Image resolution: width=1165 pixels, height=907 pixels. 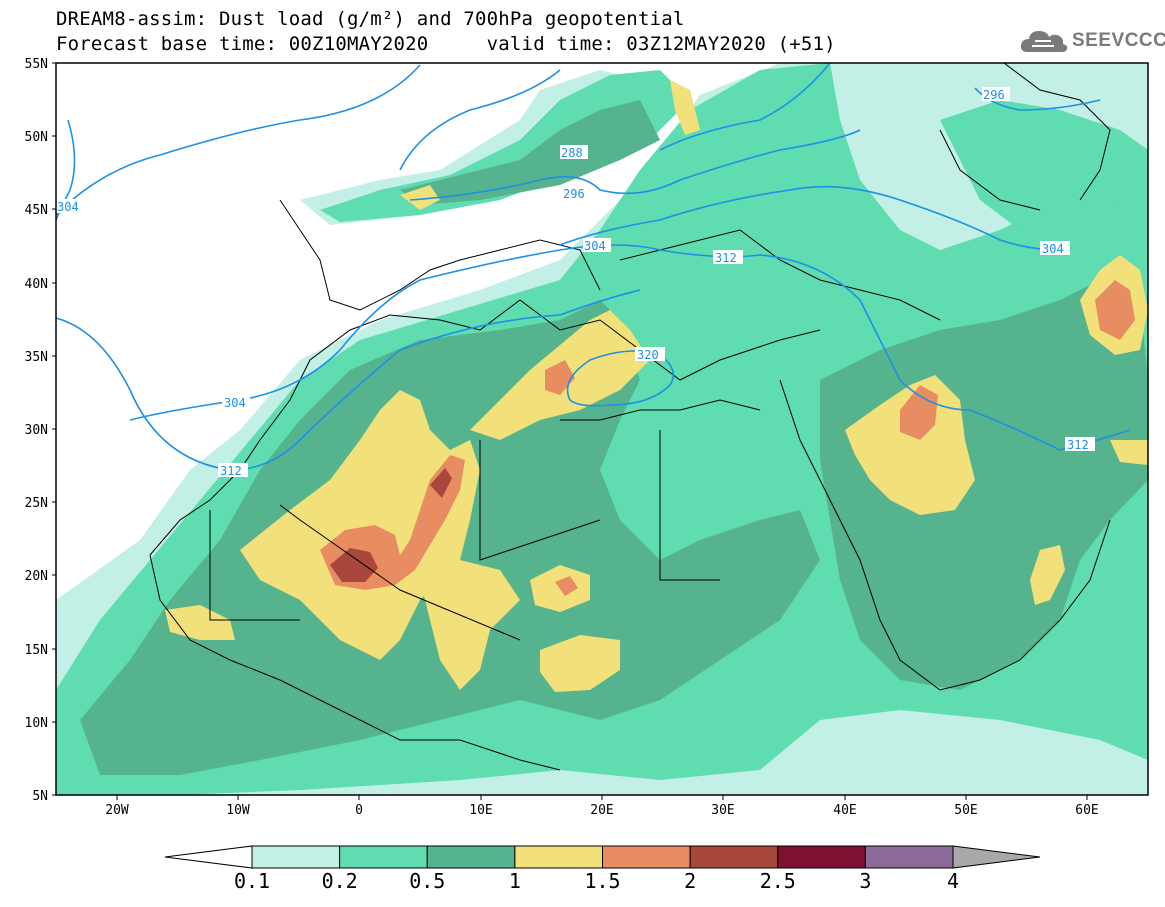 I want to click on lat-label: 40N, so click(x=36, y=284).